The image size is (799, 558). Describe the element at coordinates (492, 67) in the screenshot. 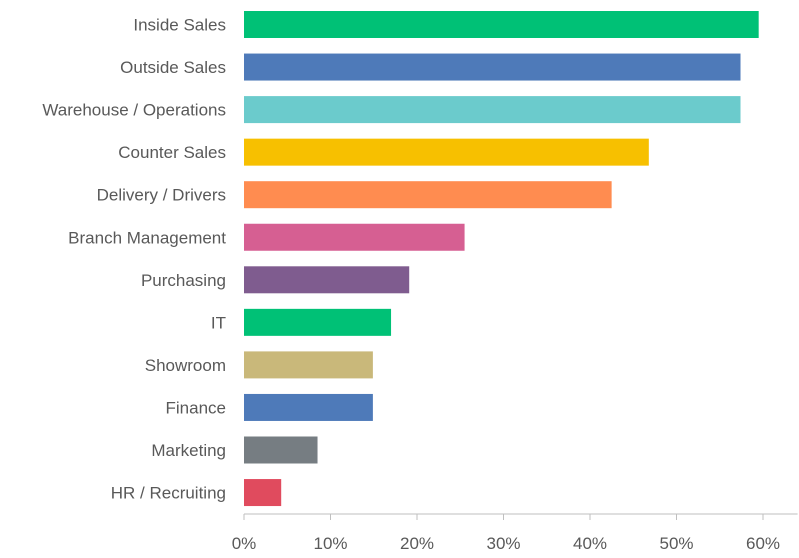

I see `bar-outside-sales` at that location.